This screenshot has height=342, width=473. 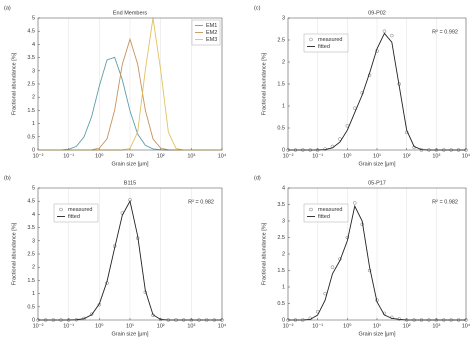 I want to click on chart-title: 09-P02, so click(x=377, y=13).